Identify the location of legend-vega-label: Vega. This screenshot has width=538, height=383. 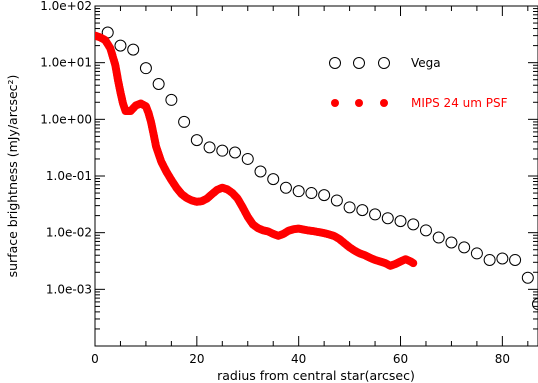
(426, 63).